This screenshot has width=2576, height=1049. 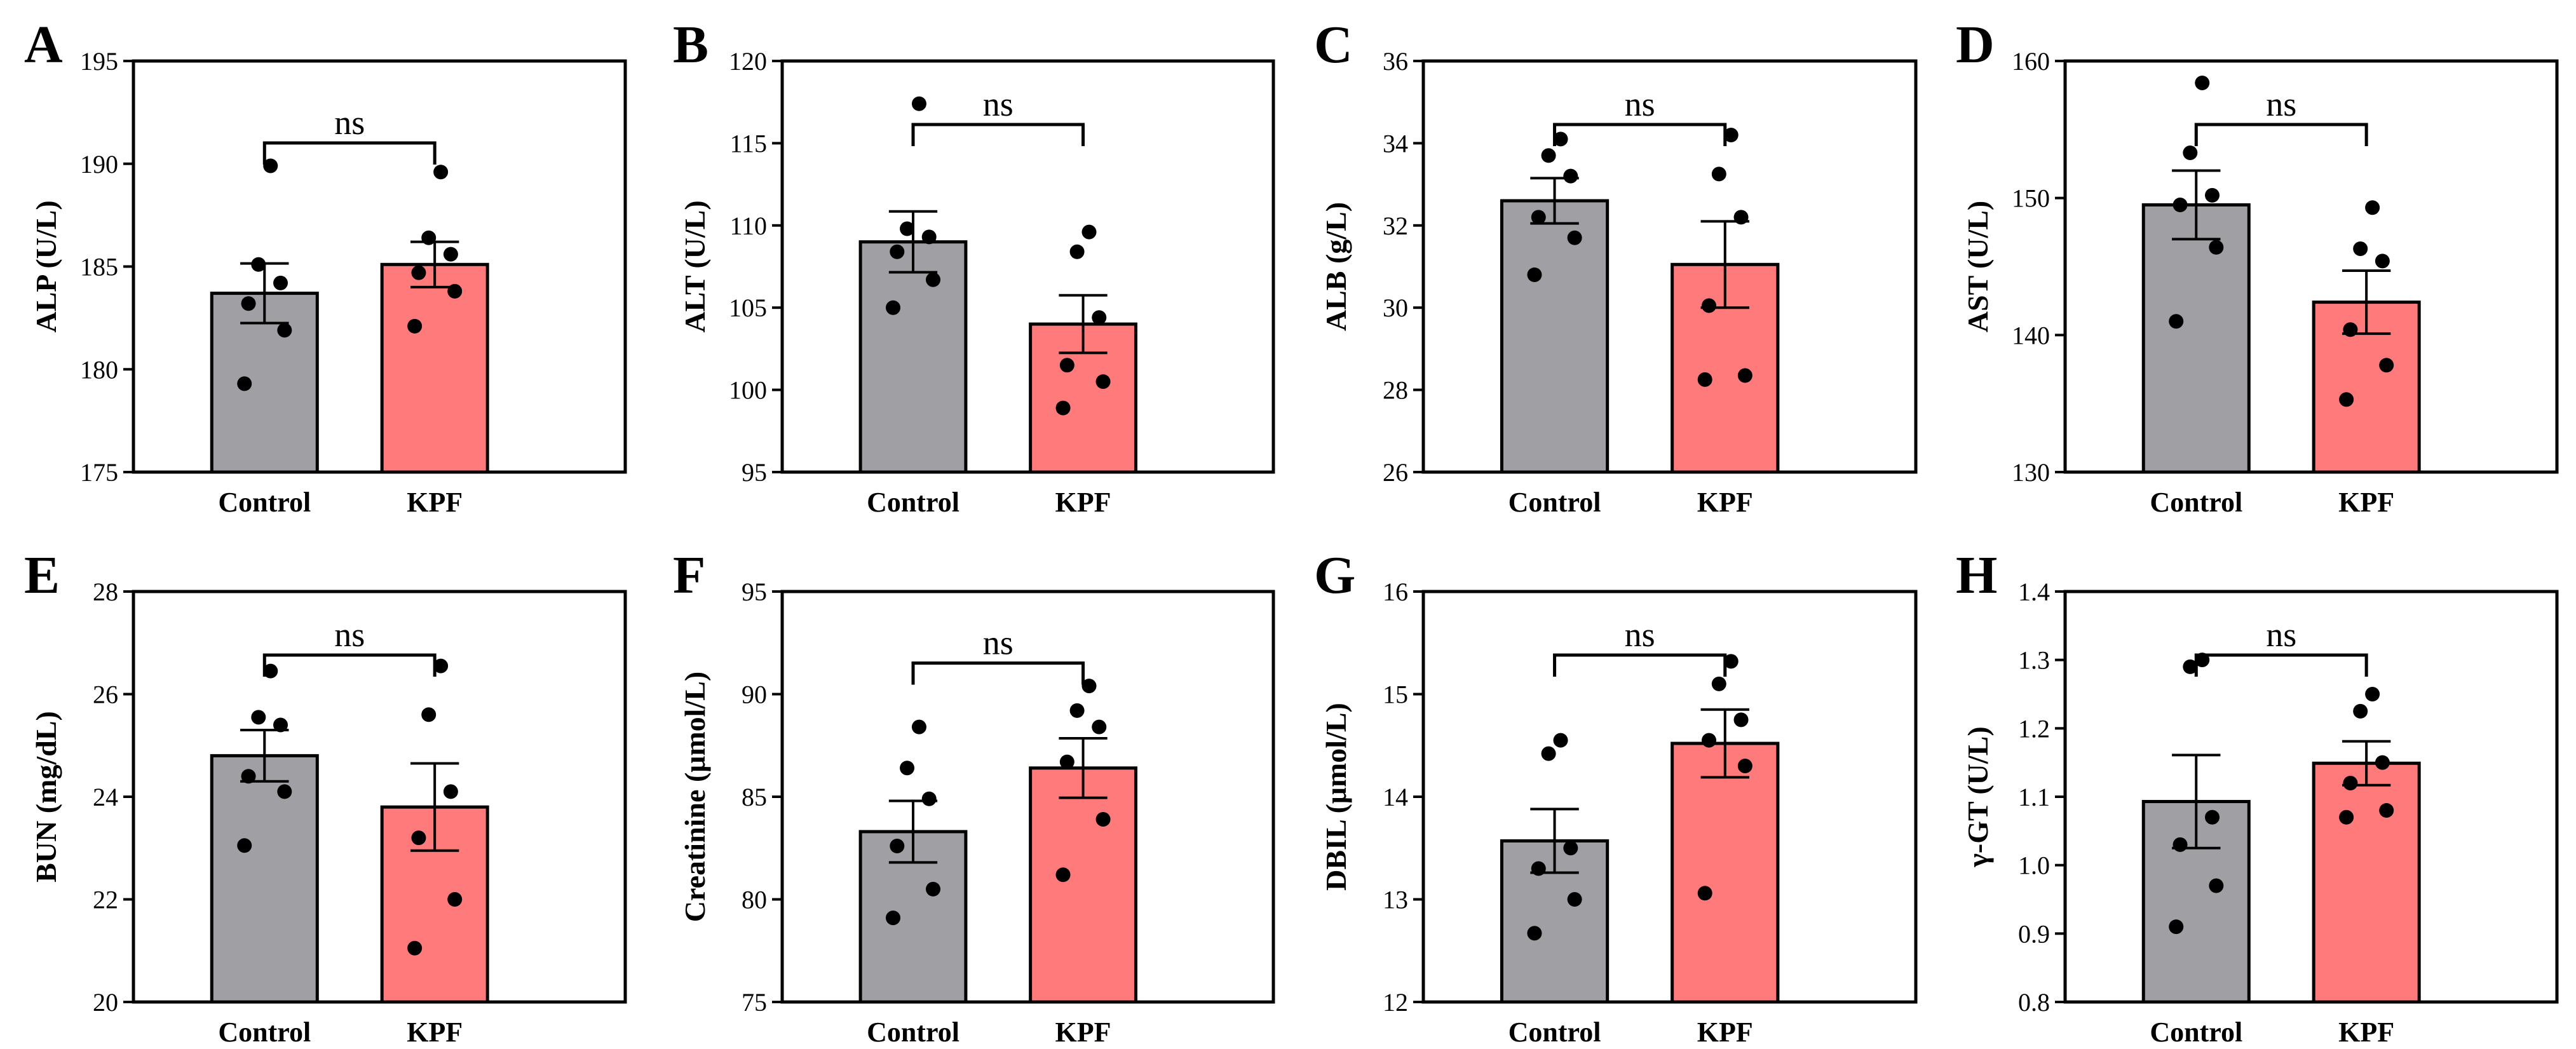 What do you see at coordinates (1396, 1002) in the screenshot?
I see `y-tick-label: 12` at bounding box center [1396, 1002].